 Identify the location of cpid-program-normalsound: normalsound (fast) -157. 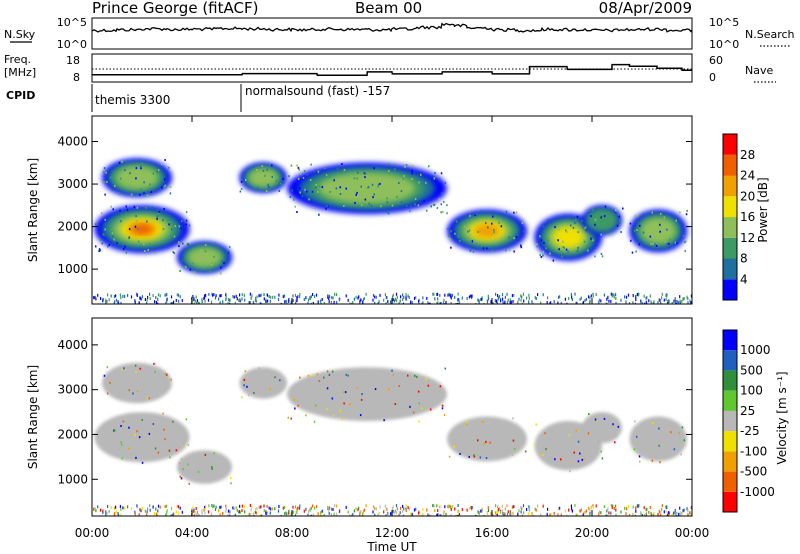
(317, 91).